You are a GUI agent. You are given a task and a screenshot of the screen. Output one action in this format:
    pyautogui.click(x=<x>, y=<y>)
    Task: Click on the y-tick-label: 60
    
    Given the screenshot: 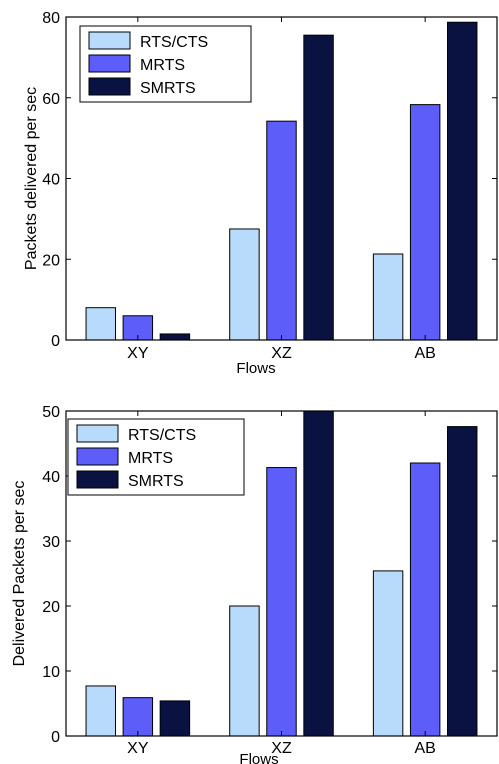 What is the action you would take?
    pyautogui.click(x=51, y=99)
    